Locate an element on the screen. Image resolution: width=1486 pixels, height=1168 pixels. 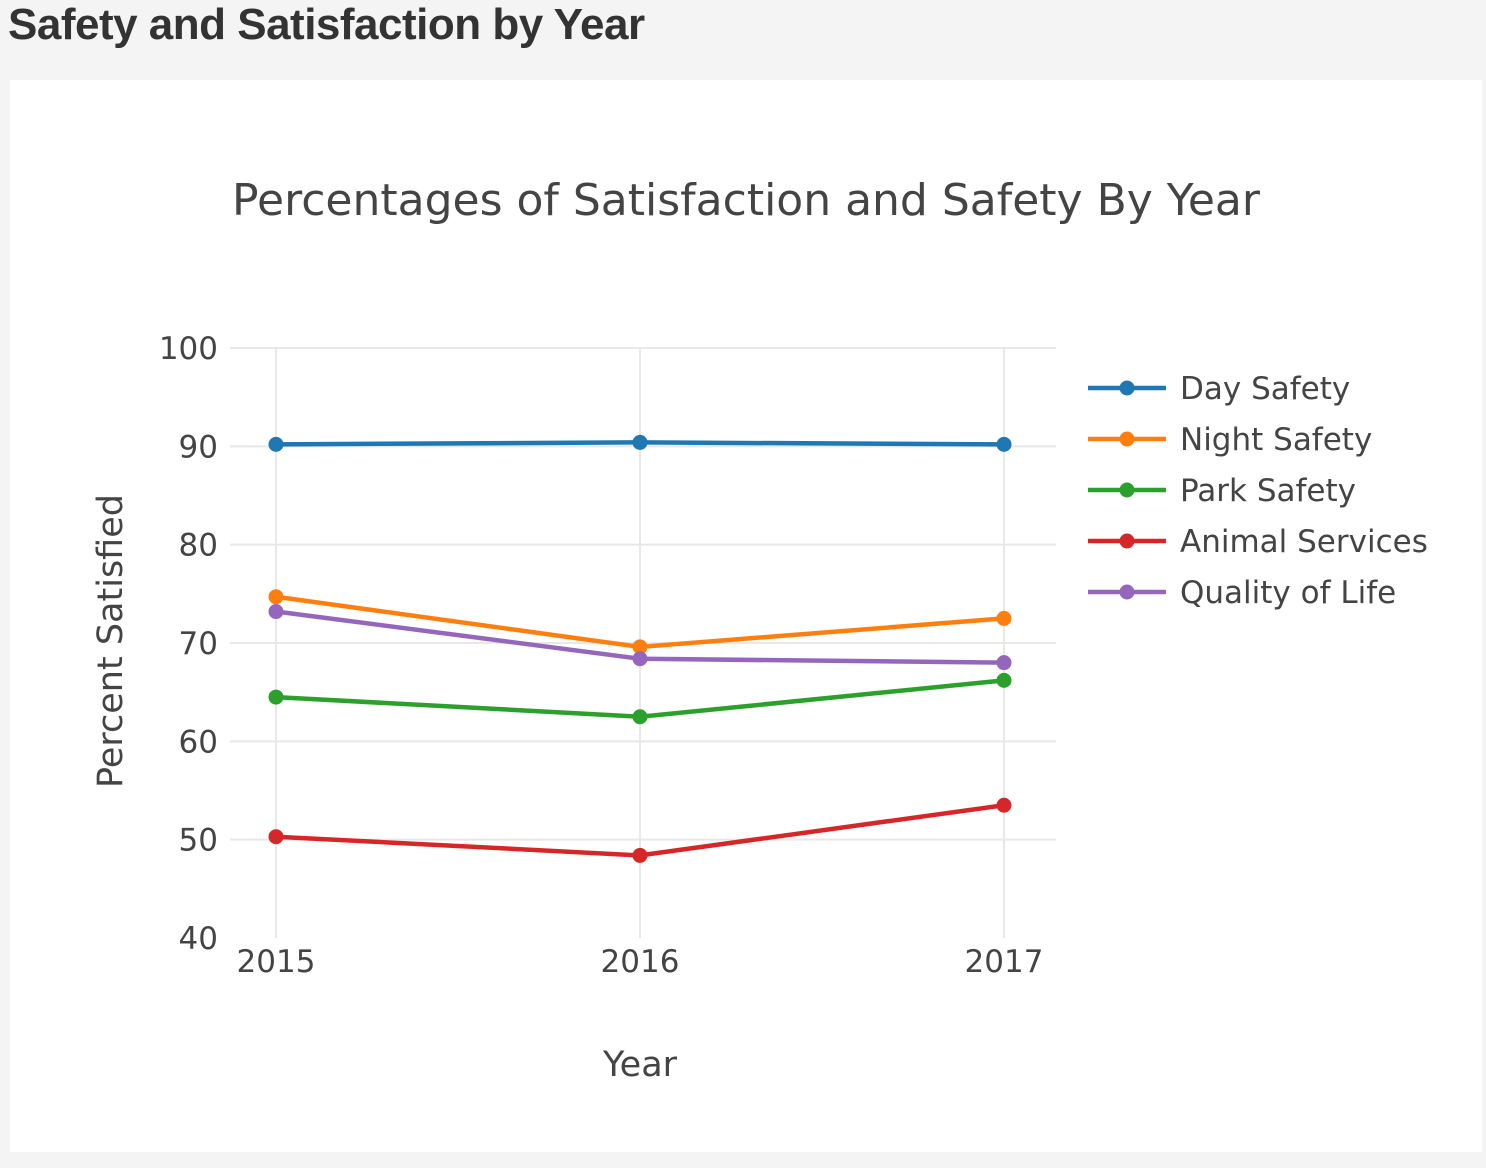
legend-item: Animal Services is located at coordinates (1258, 542).